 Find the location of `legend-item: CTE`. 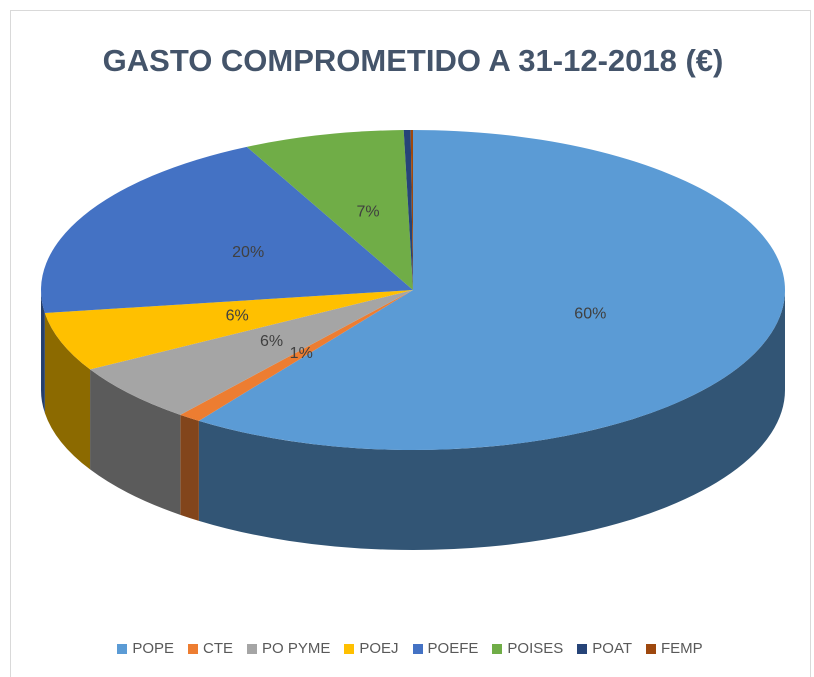

legend-item: CTE is located at coordinates (210, 648).